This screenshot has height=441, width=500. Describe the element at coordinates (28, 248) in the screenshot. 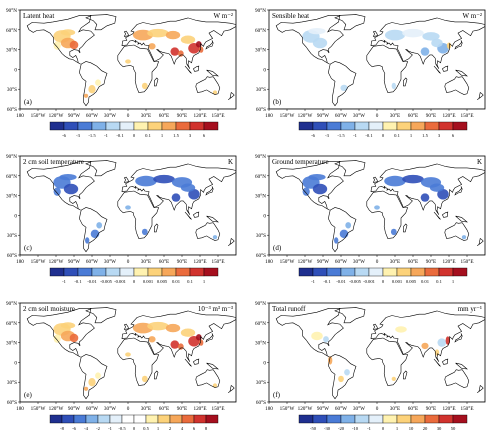

I see `panel-label: (c)` at that location.